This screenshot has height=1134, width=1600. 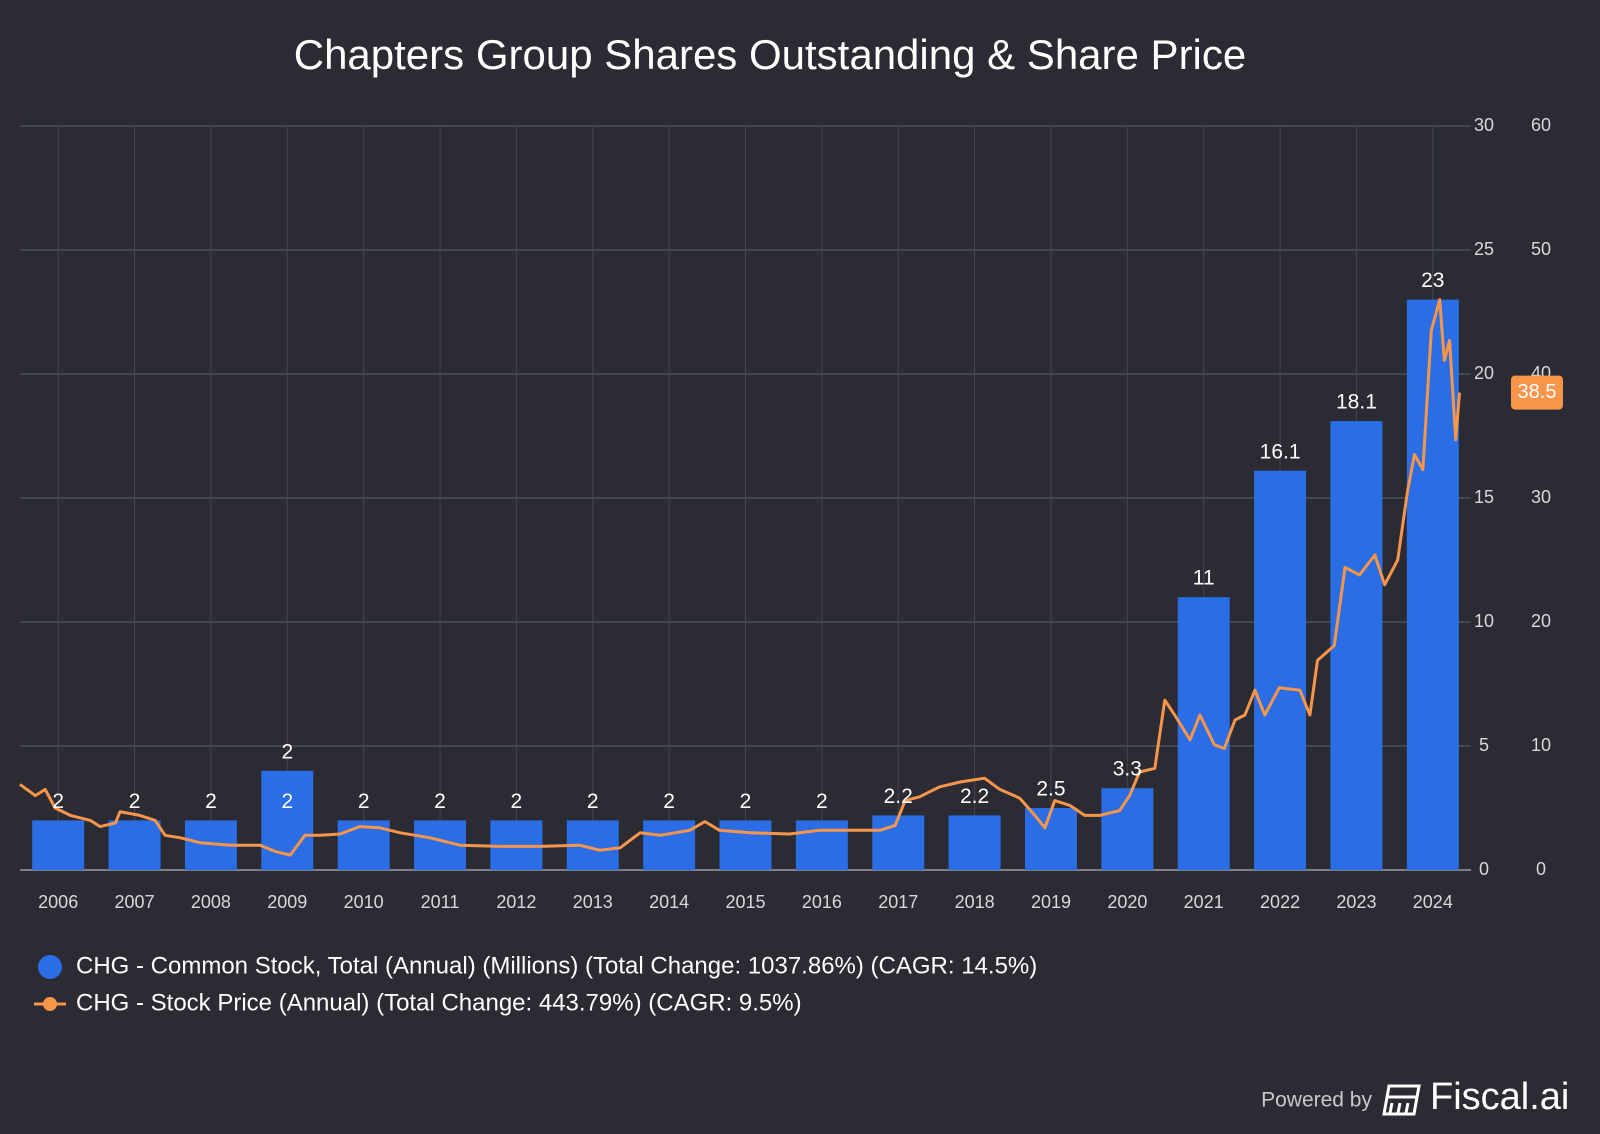 I want to click on y-tick-label: 30, so click(x=1484, y=125).